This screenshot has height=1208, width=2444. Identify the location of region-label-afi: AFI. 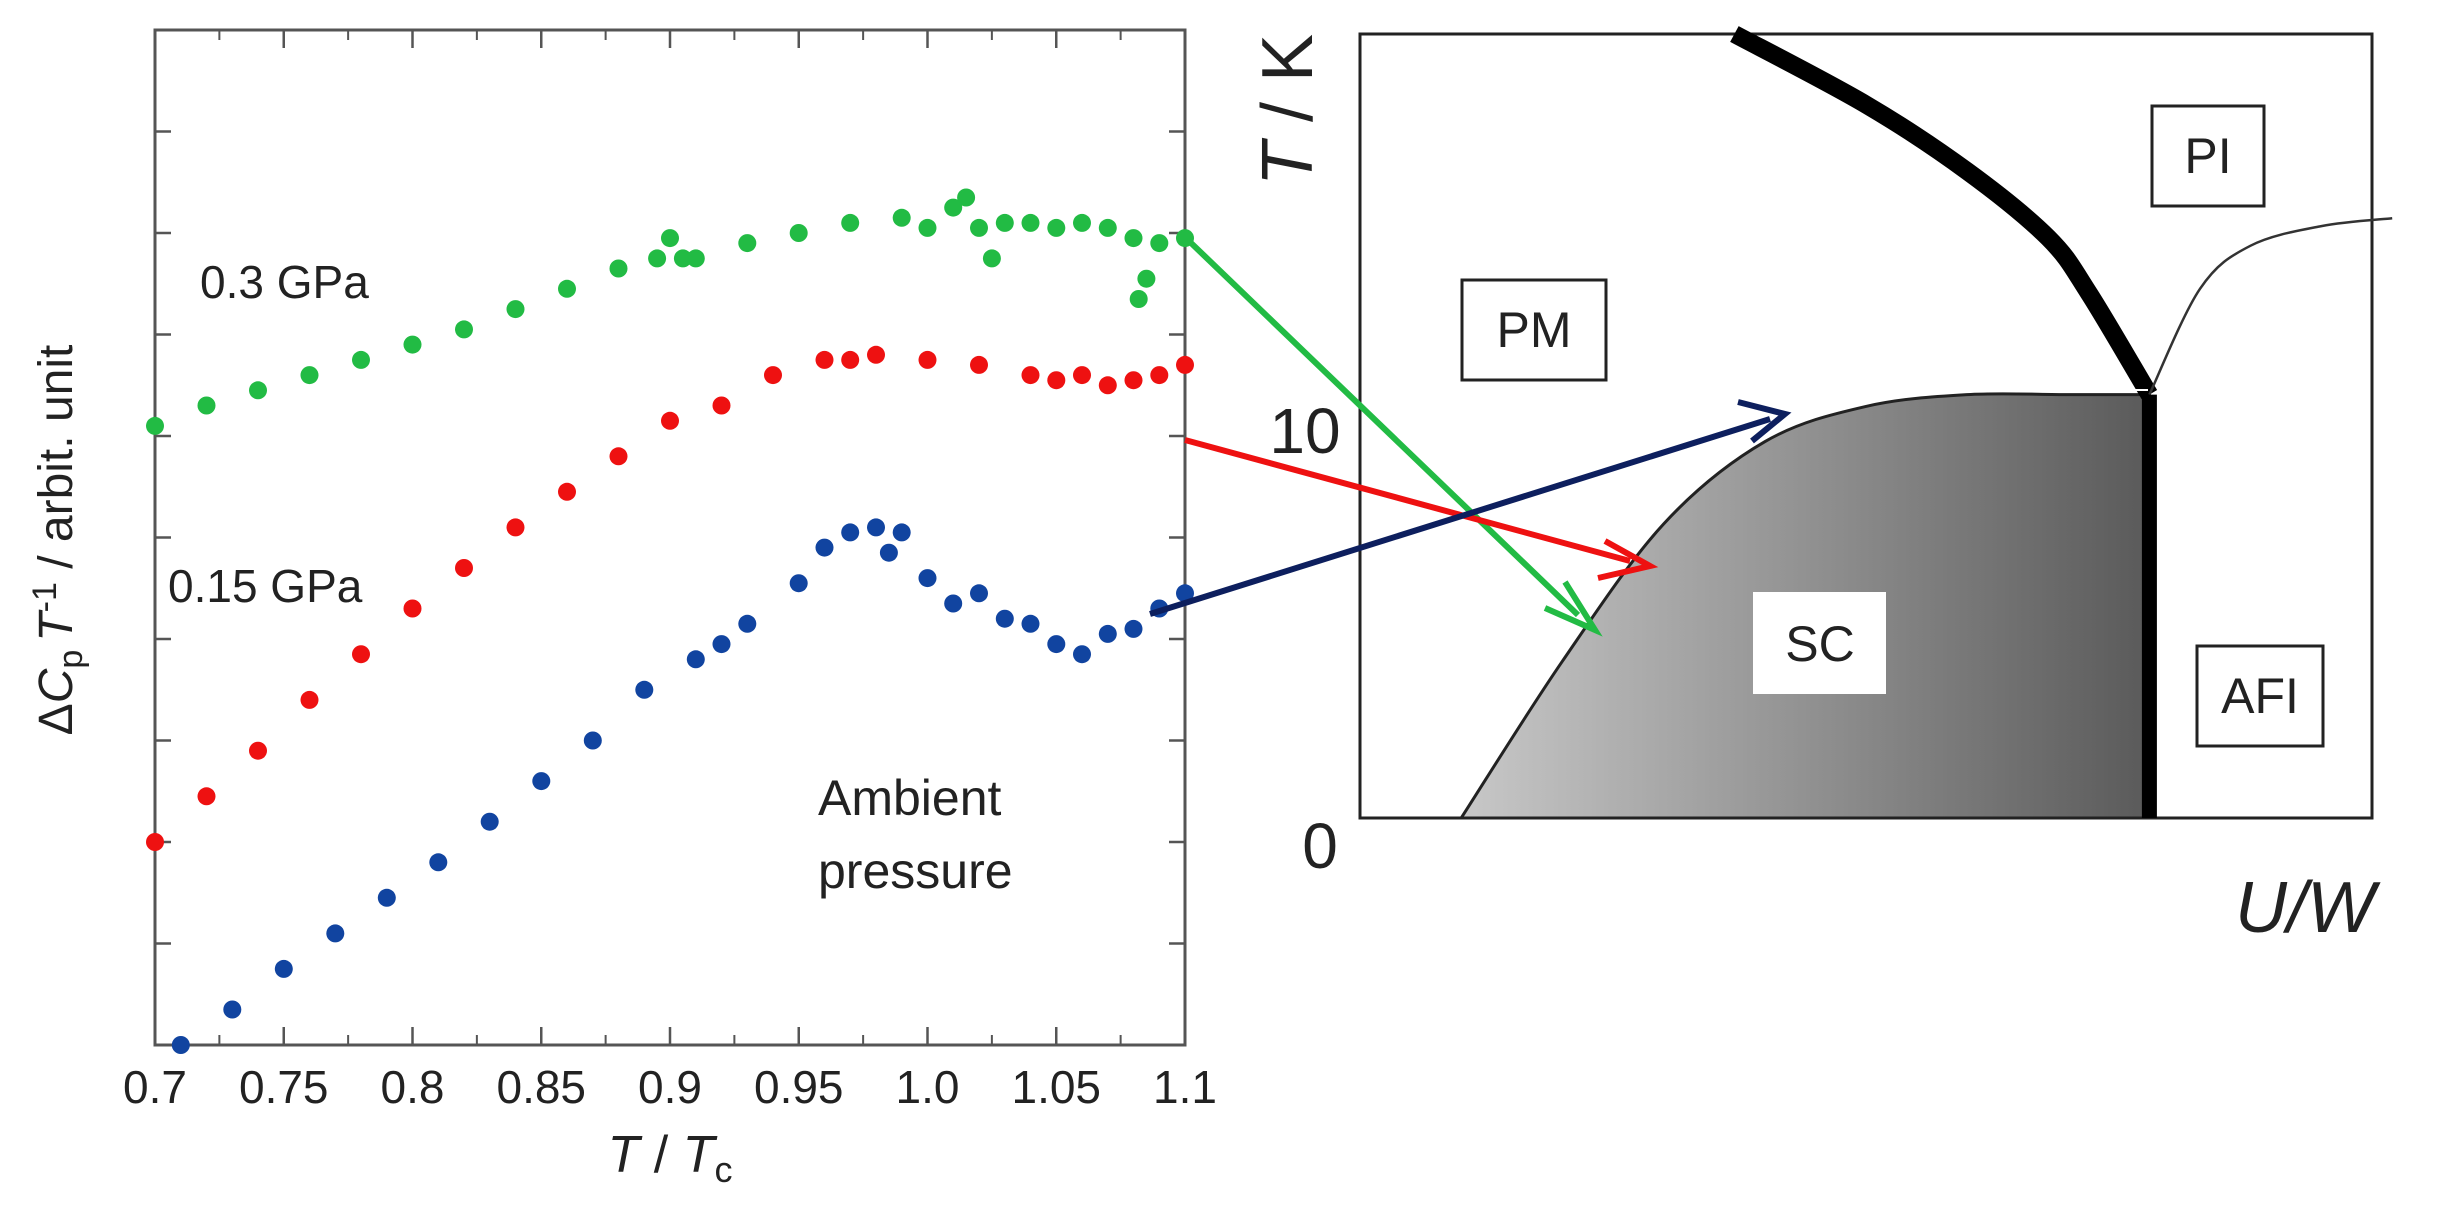
(2260, 696).